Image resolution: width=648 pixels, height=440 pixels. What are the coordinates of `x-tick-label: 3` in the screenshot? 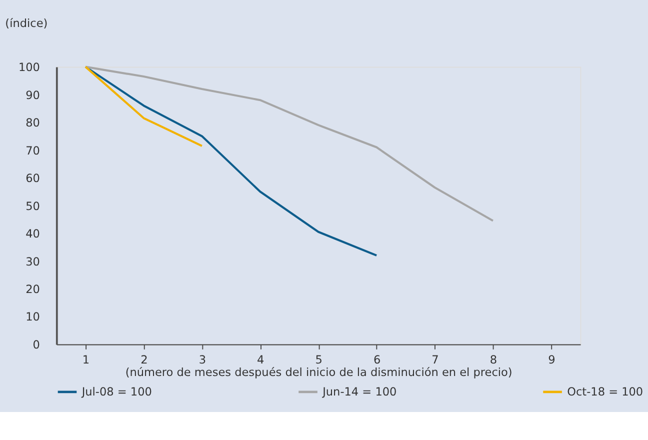 It's located at (202, 360).